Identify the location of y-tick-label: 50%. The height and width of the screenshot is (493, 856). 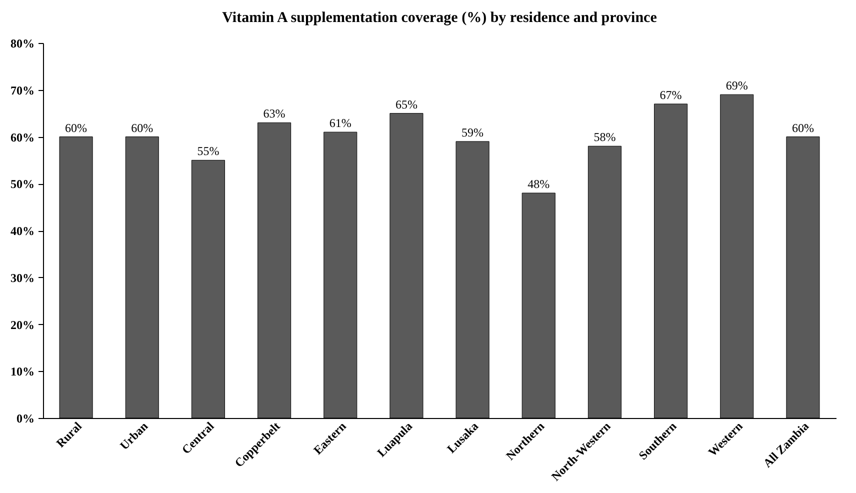
(22, 184).